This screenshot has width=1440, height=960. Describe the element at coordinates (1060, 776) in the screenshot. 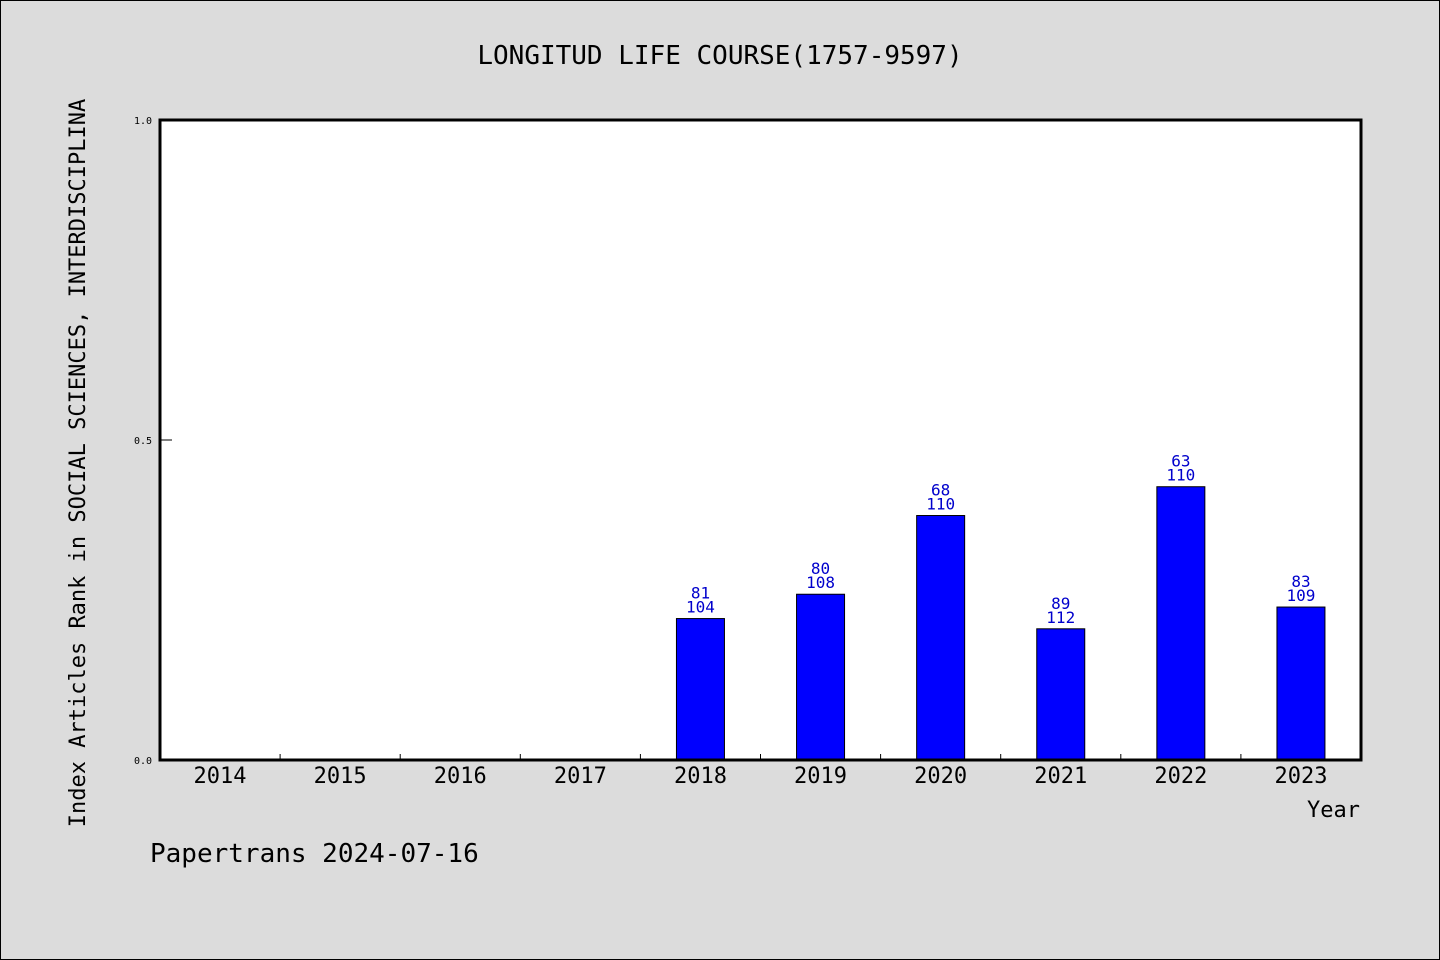

I see `x-tick-label: 2021` at that location.